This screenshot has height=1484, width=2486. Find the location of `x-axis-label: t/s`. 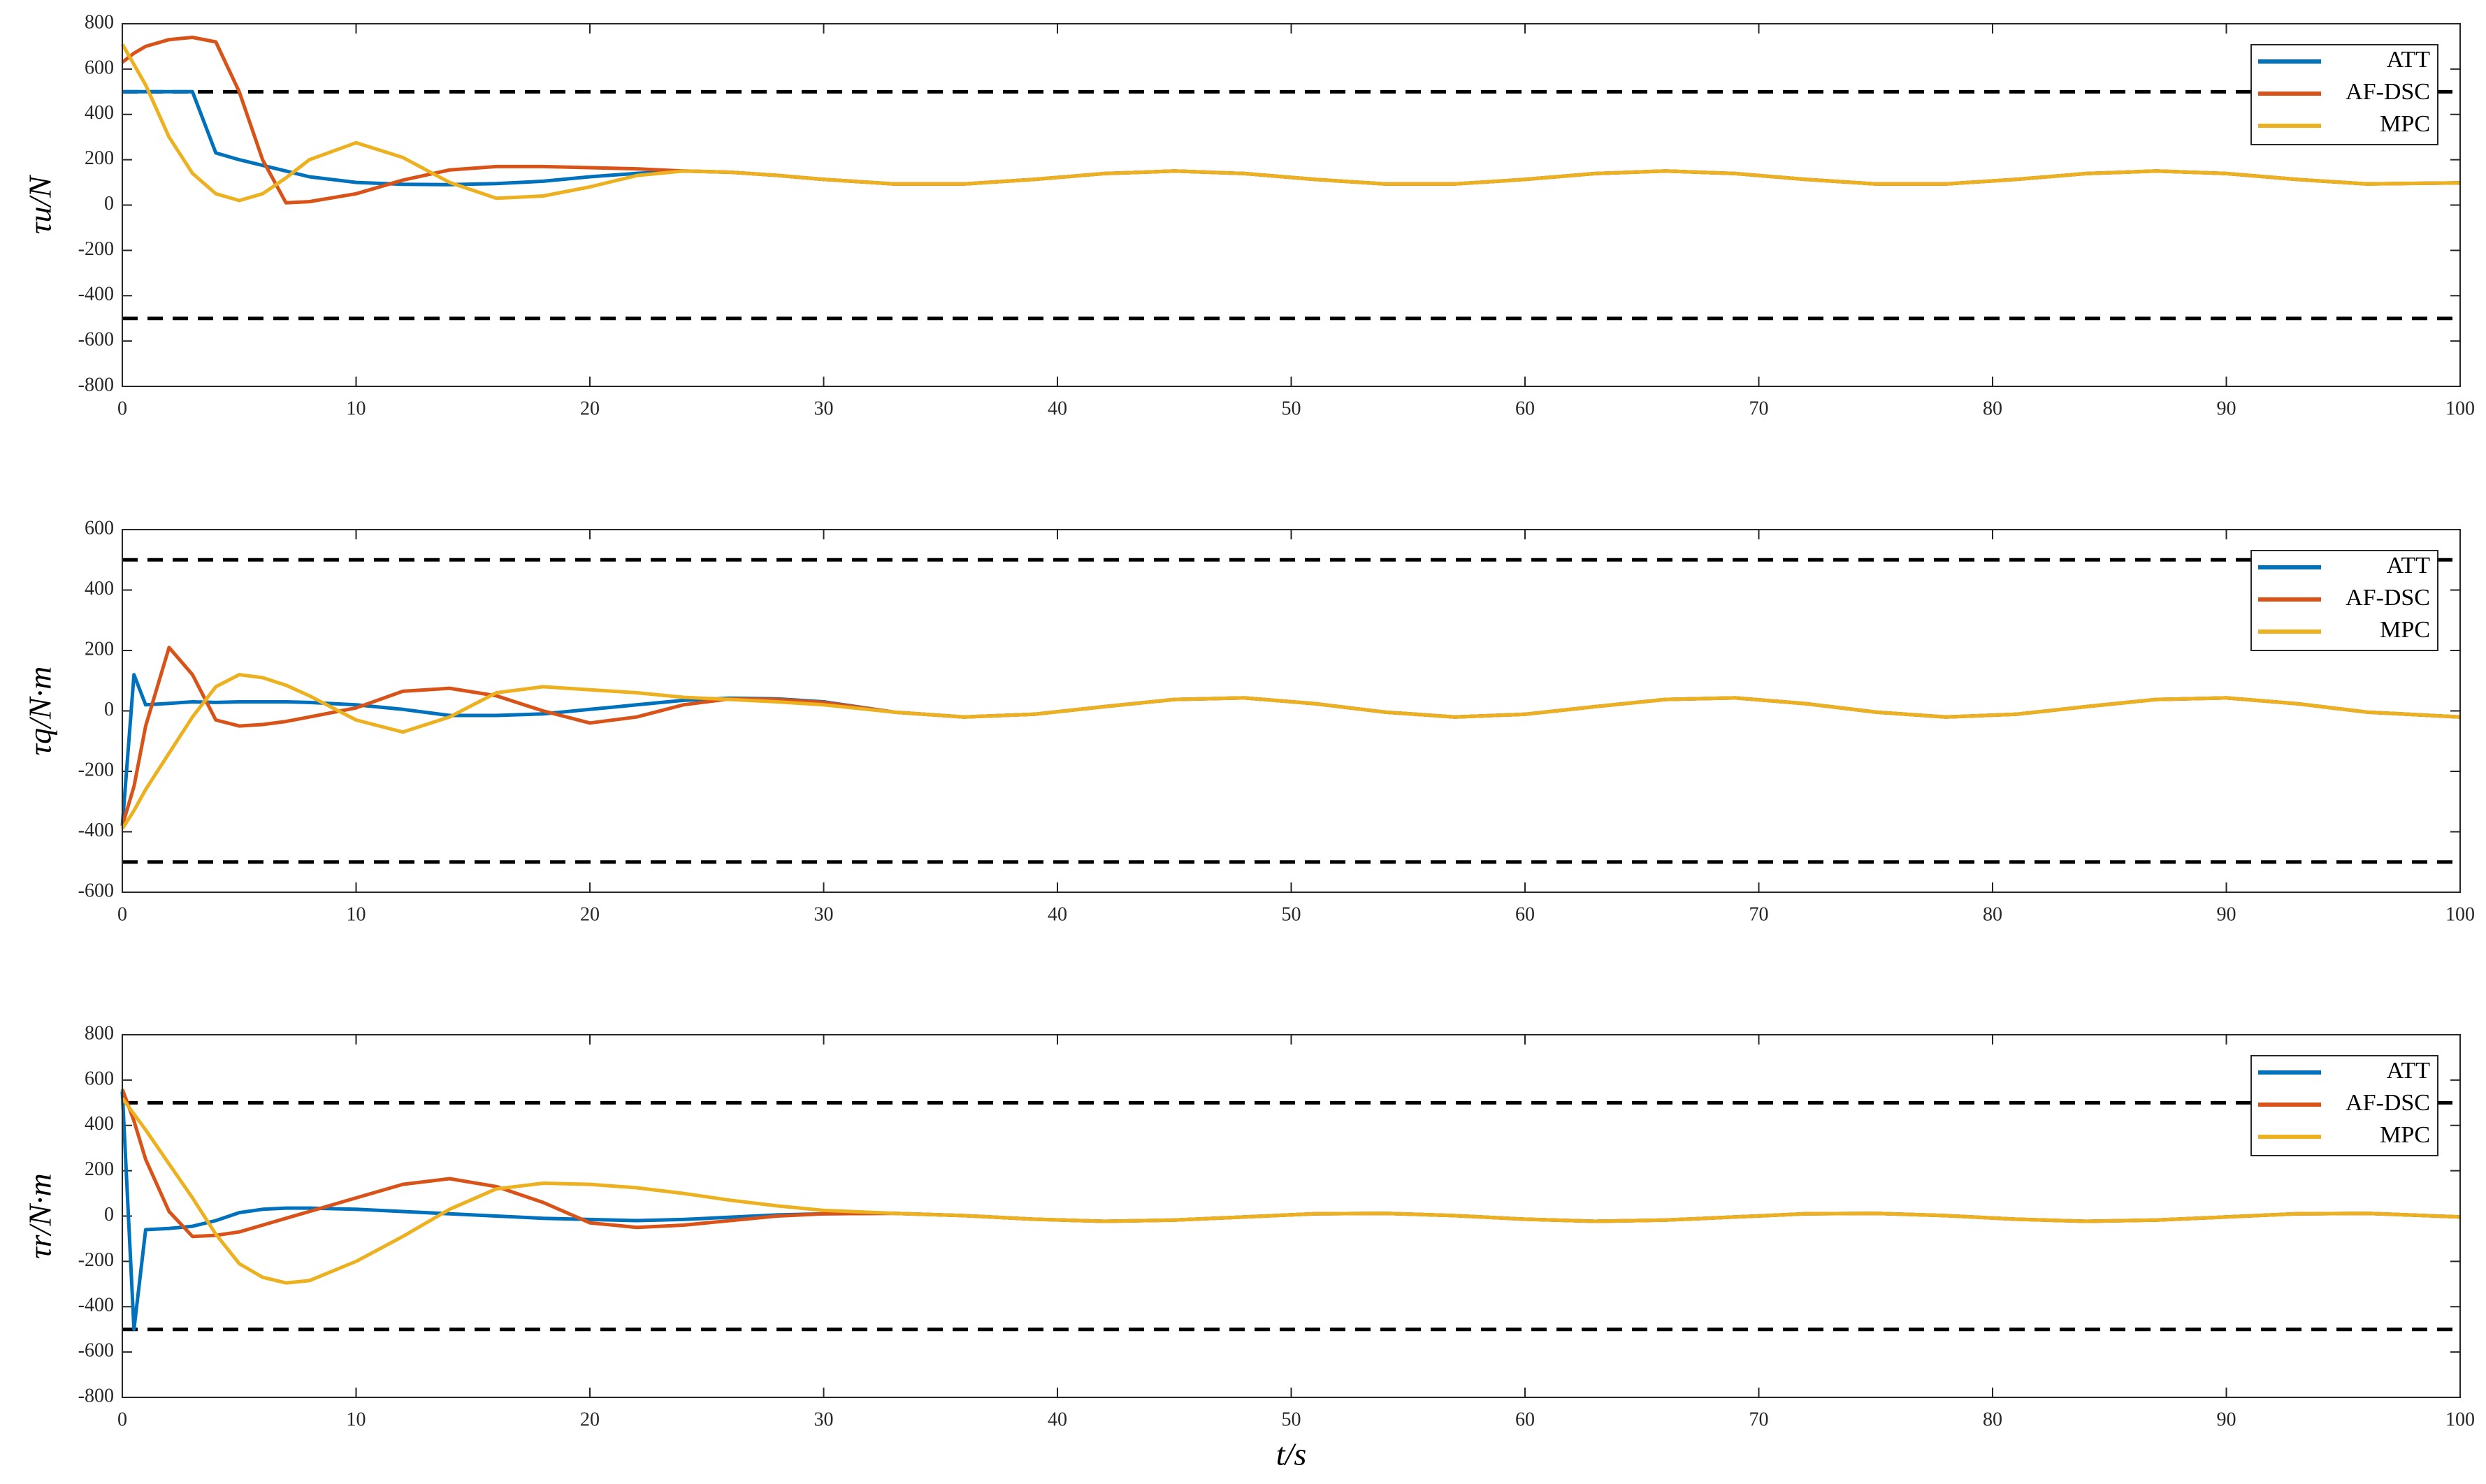

x-axis-label: t/s is located at coordinates (1291, 1454).